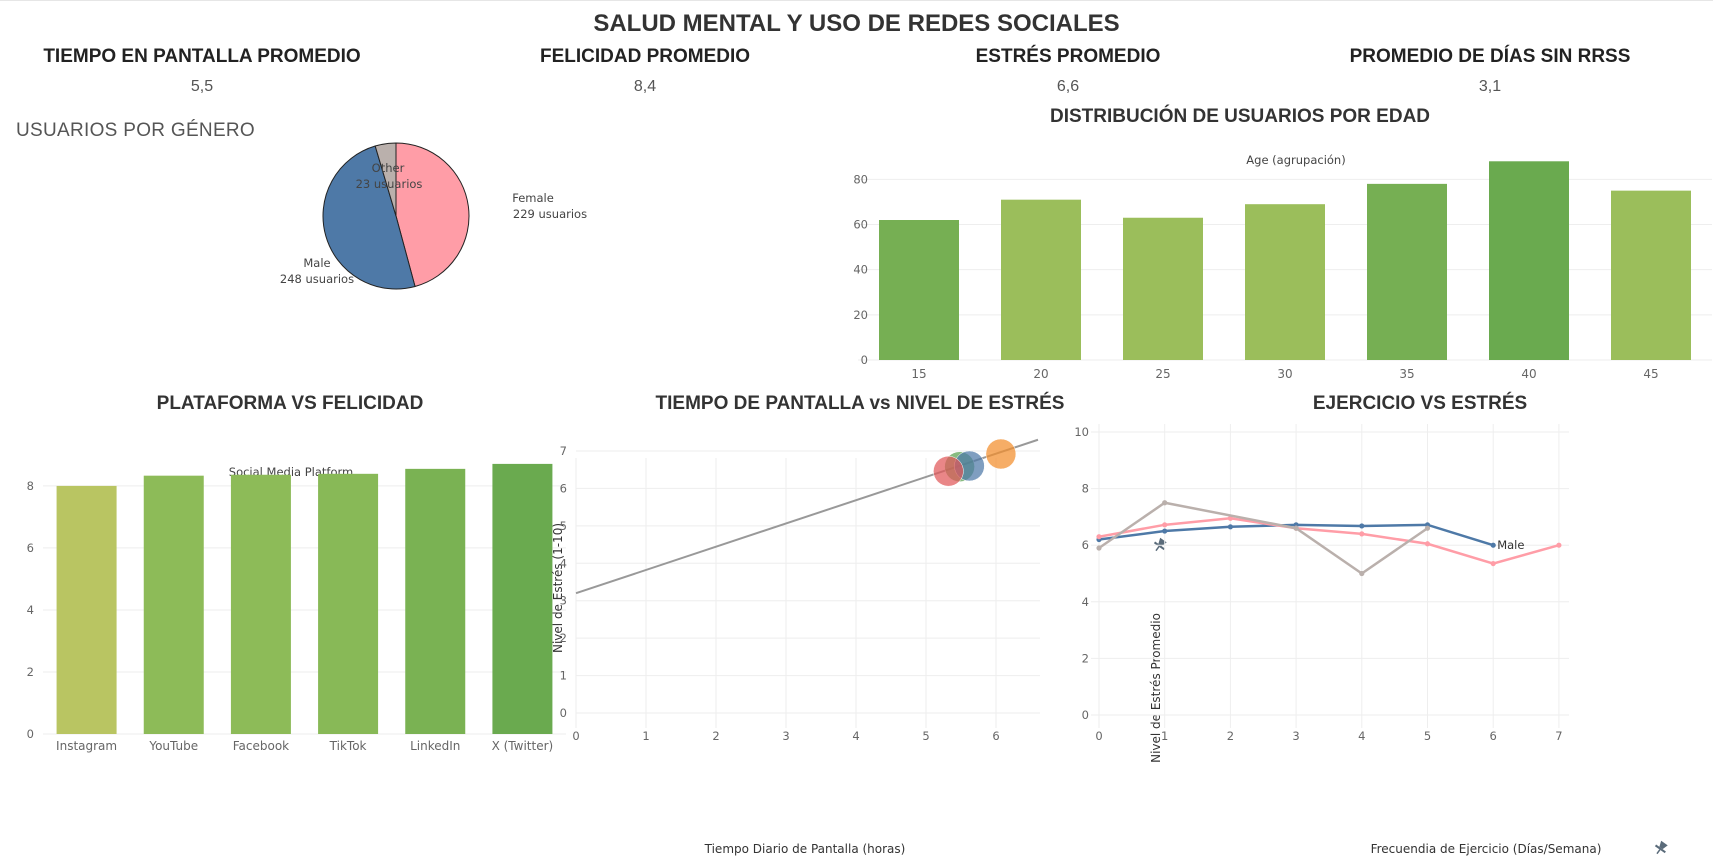 The height and width of the screenshot is (857, 1713). What do you see at coordinates (1295, 160) in the screenshot?
I see `age-axis-title: Age (agrupación)` at bounding box center [1295, 160].